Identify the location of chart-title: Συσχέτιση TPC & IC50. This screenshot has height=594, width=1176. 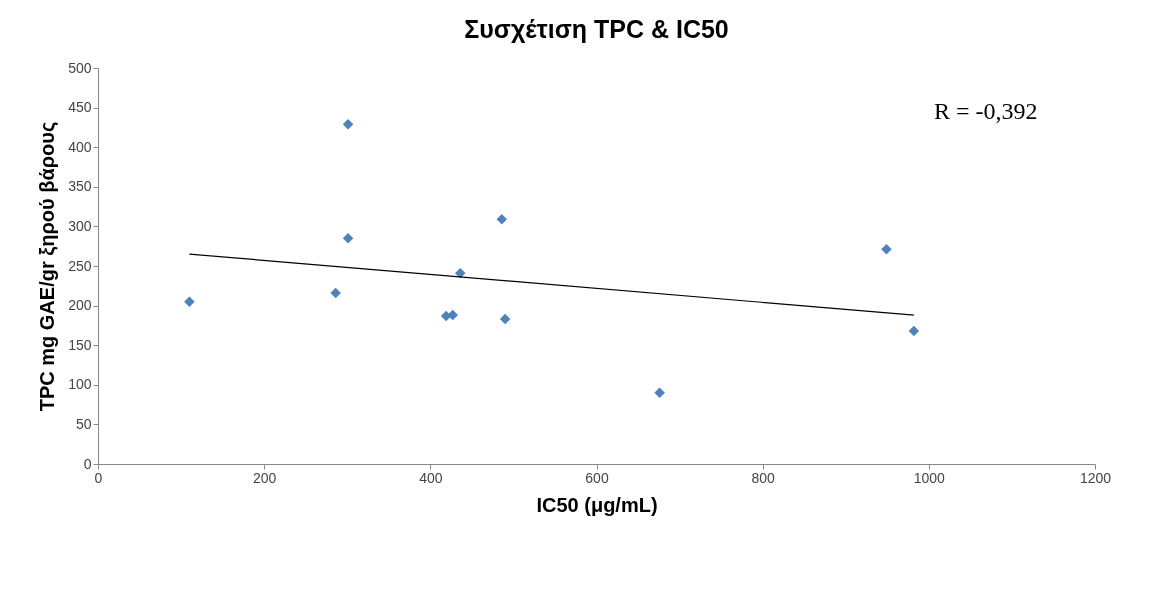
(596, 29).